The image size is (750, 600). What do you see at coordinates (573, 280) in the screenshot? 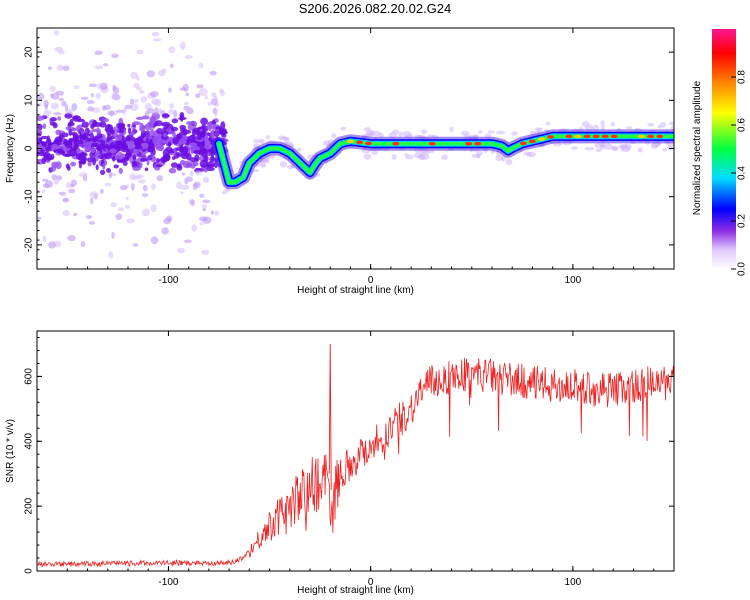
I see `x-tick-label: 100` at bounding box center [573, 280].